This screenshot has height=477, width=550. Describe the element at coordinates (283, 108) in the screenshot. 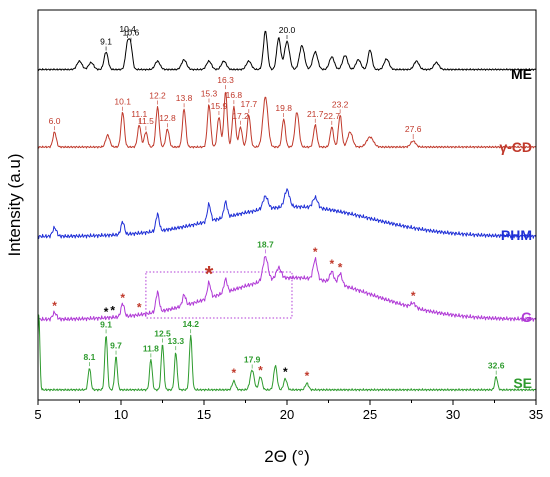

I see `peak-label-gamma-cd: 19.8` at that location.